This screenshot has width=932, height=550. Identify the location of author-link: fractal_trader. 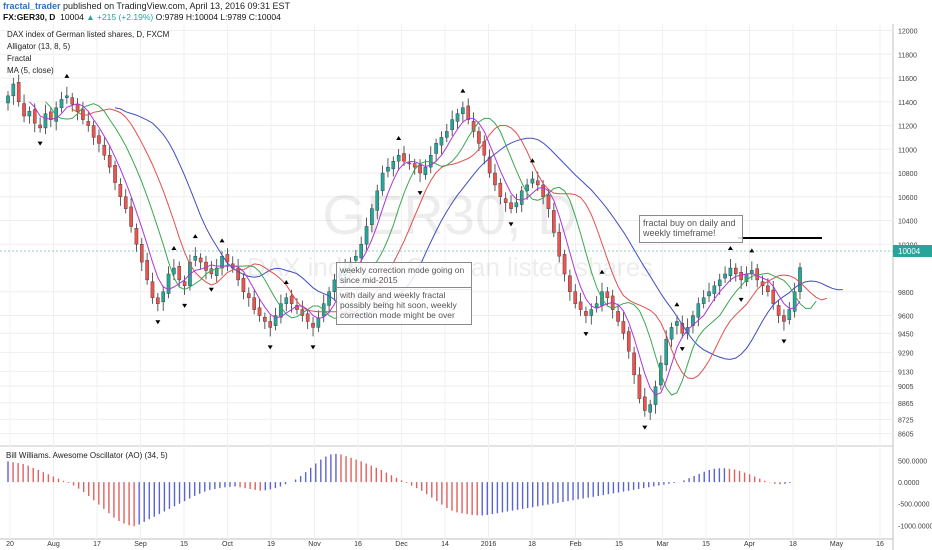
(32, 6).